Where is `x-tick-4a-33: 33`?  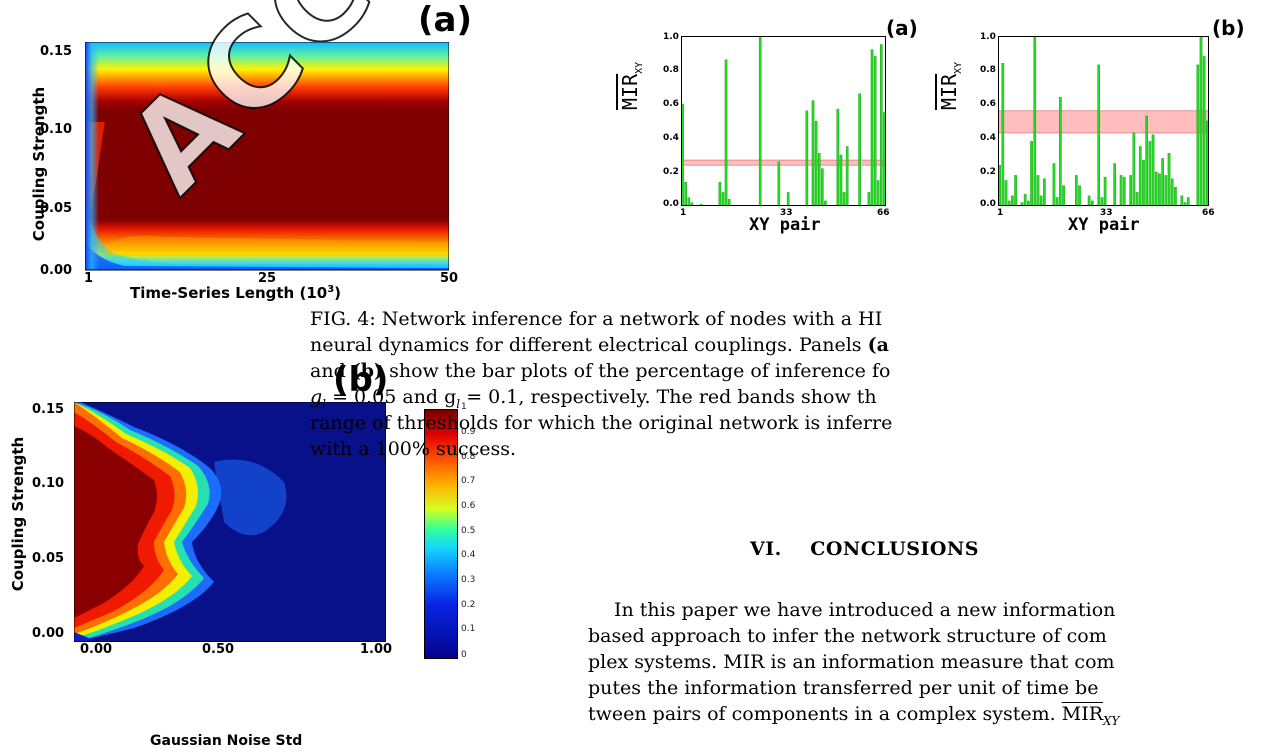 x-tick-4a-33: 33 is located at coordinates (786, 213).